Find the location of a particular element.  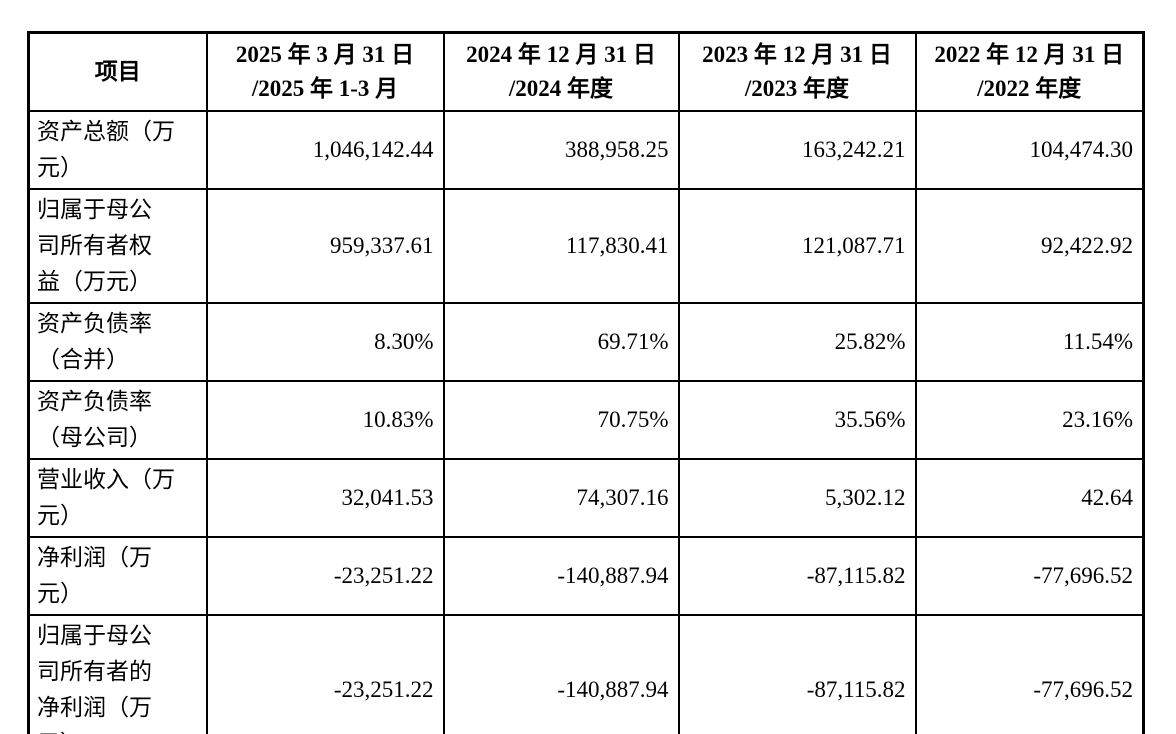

cell-value: 1,046,142.44 is located at coordinates (325, 149).